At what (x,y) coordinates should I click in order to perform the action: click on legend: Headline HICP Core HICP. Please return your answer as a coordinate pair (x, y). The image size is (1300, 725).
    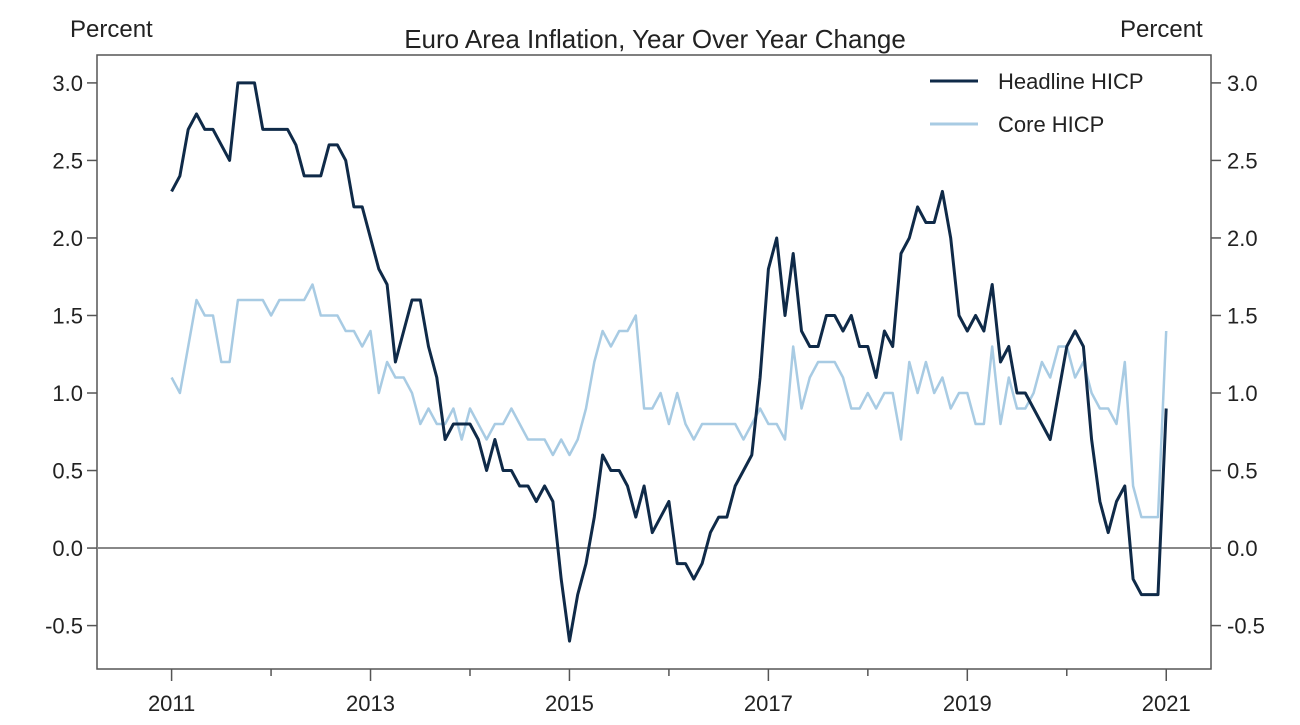
    Looking at the image, I should click on (1037, 103).